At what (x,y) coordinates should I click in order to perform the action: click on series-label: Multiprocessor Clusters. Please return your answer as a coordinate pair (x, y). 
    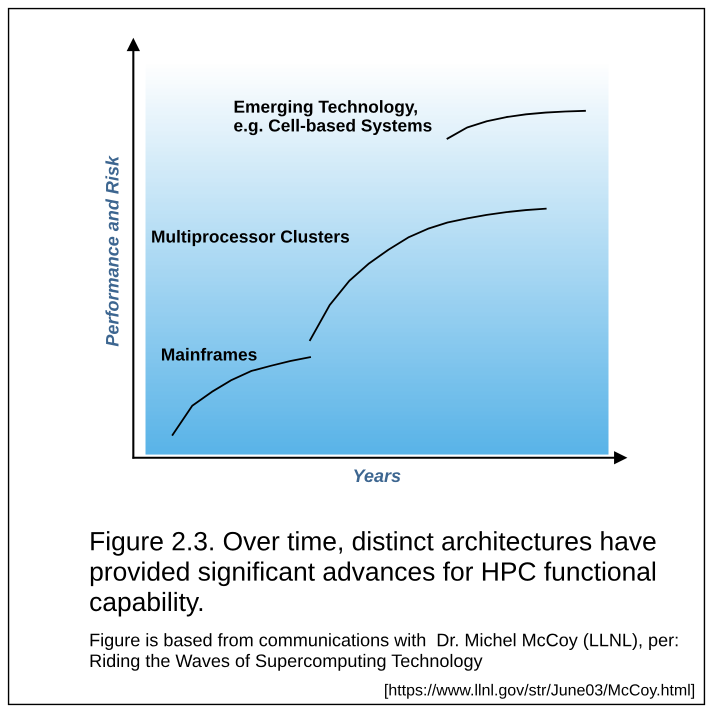
    Looking at the image, I should click on (251, 238).